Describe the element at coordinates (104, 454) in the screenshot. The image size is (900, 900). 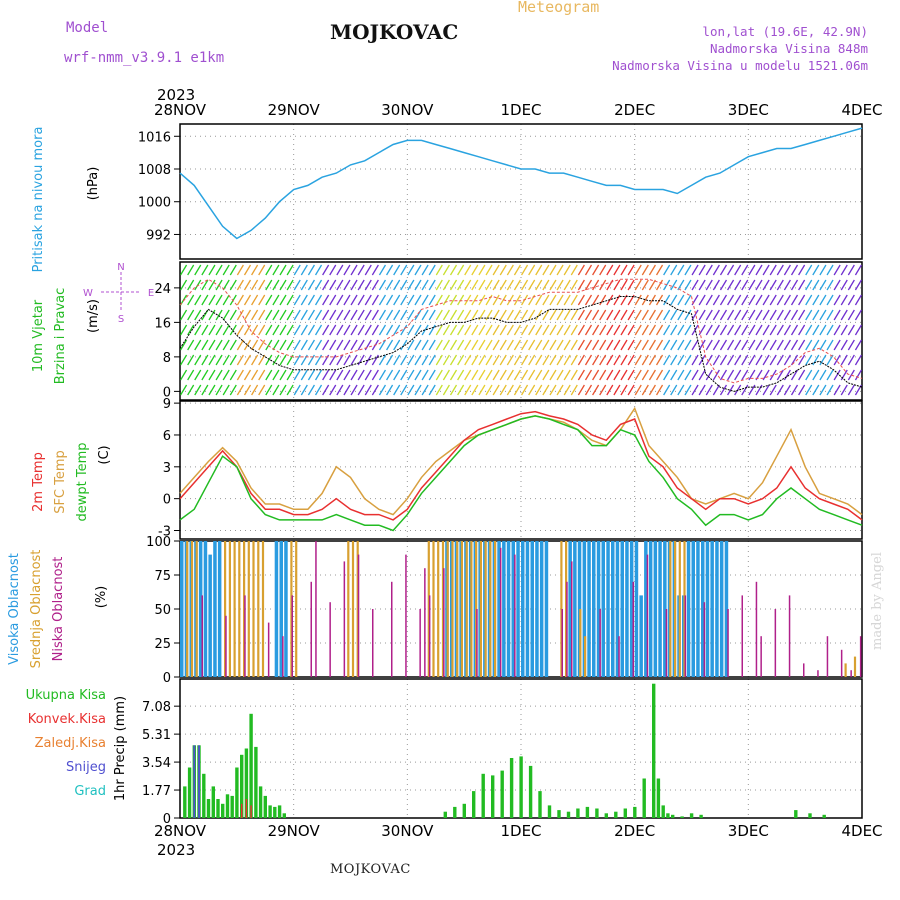
I see `temp-unit-label: (C)` at that location.